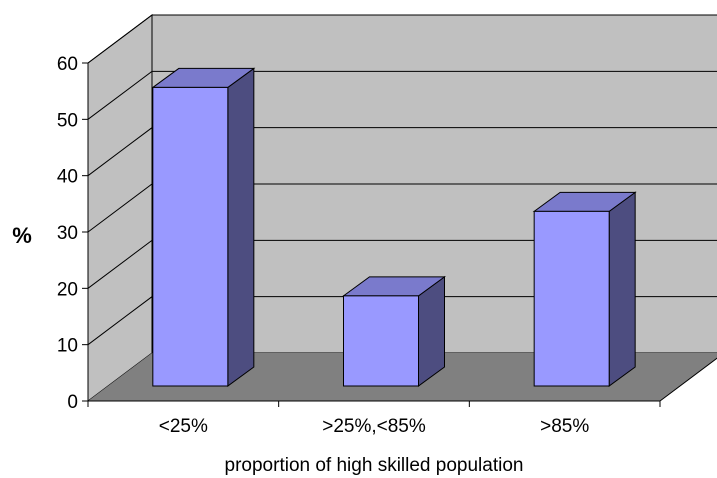 Image resolution: width=717 pixels, height=478 pixels. I want to click on y-tick-label: 30, so click(67, 233).